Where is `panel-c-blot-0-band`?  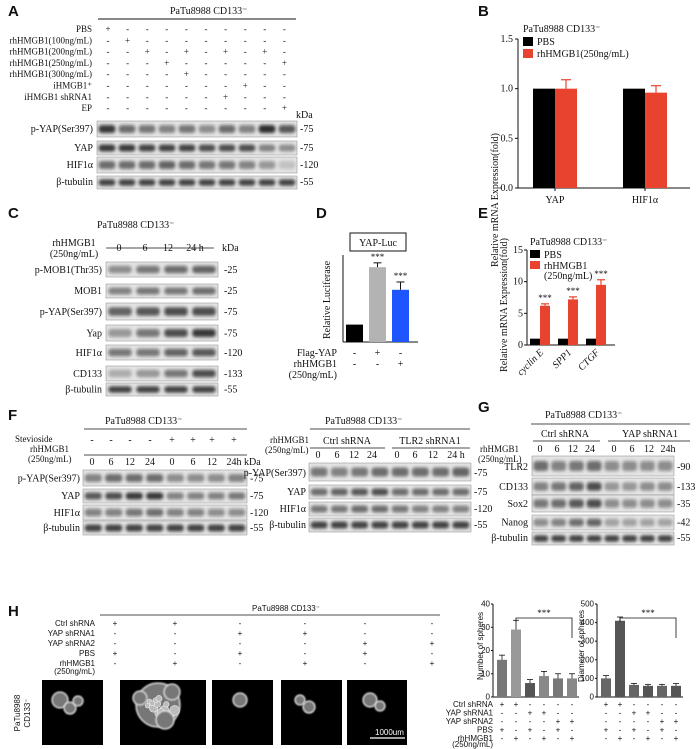 panel-c-blot-0-band is located at coordinates (148, 269).